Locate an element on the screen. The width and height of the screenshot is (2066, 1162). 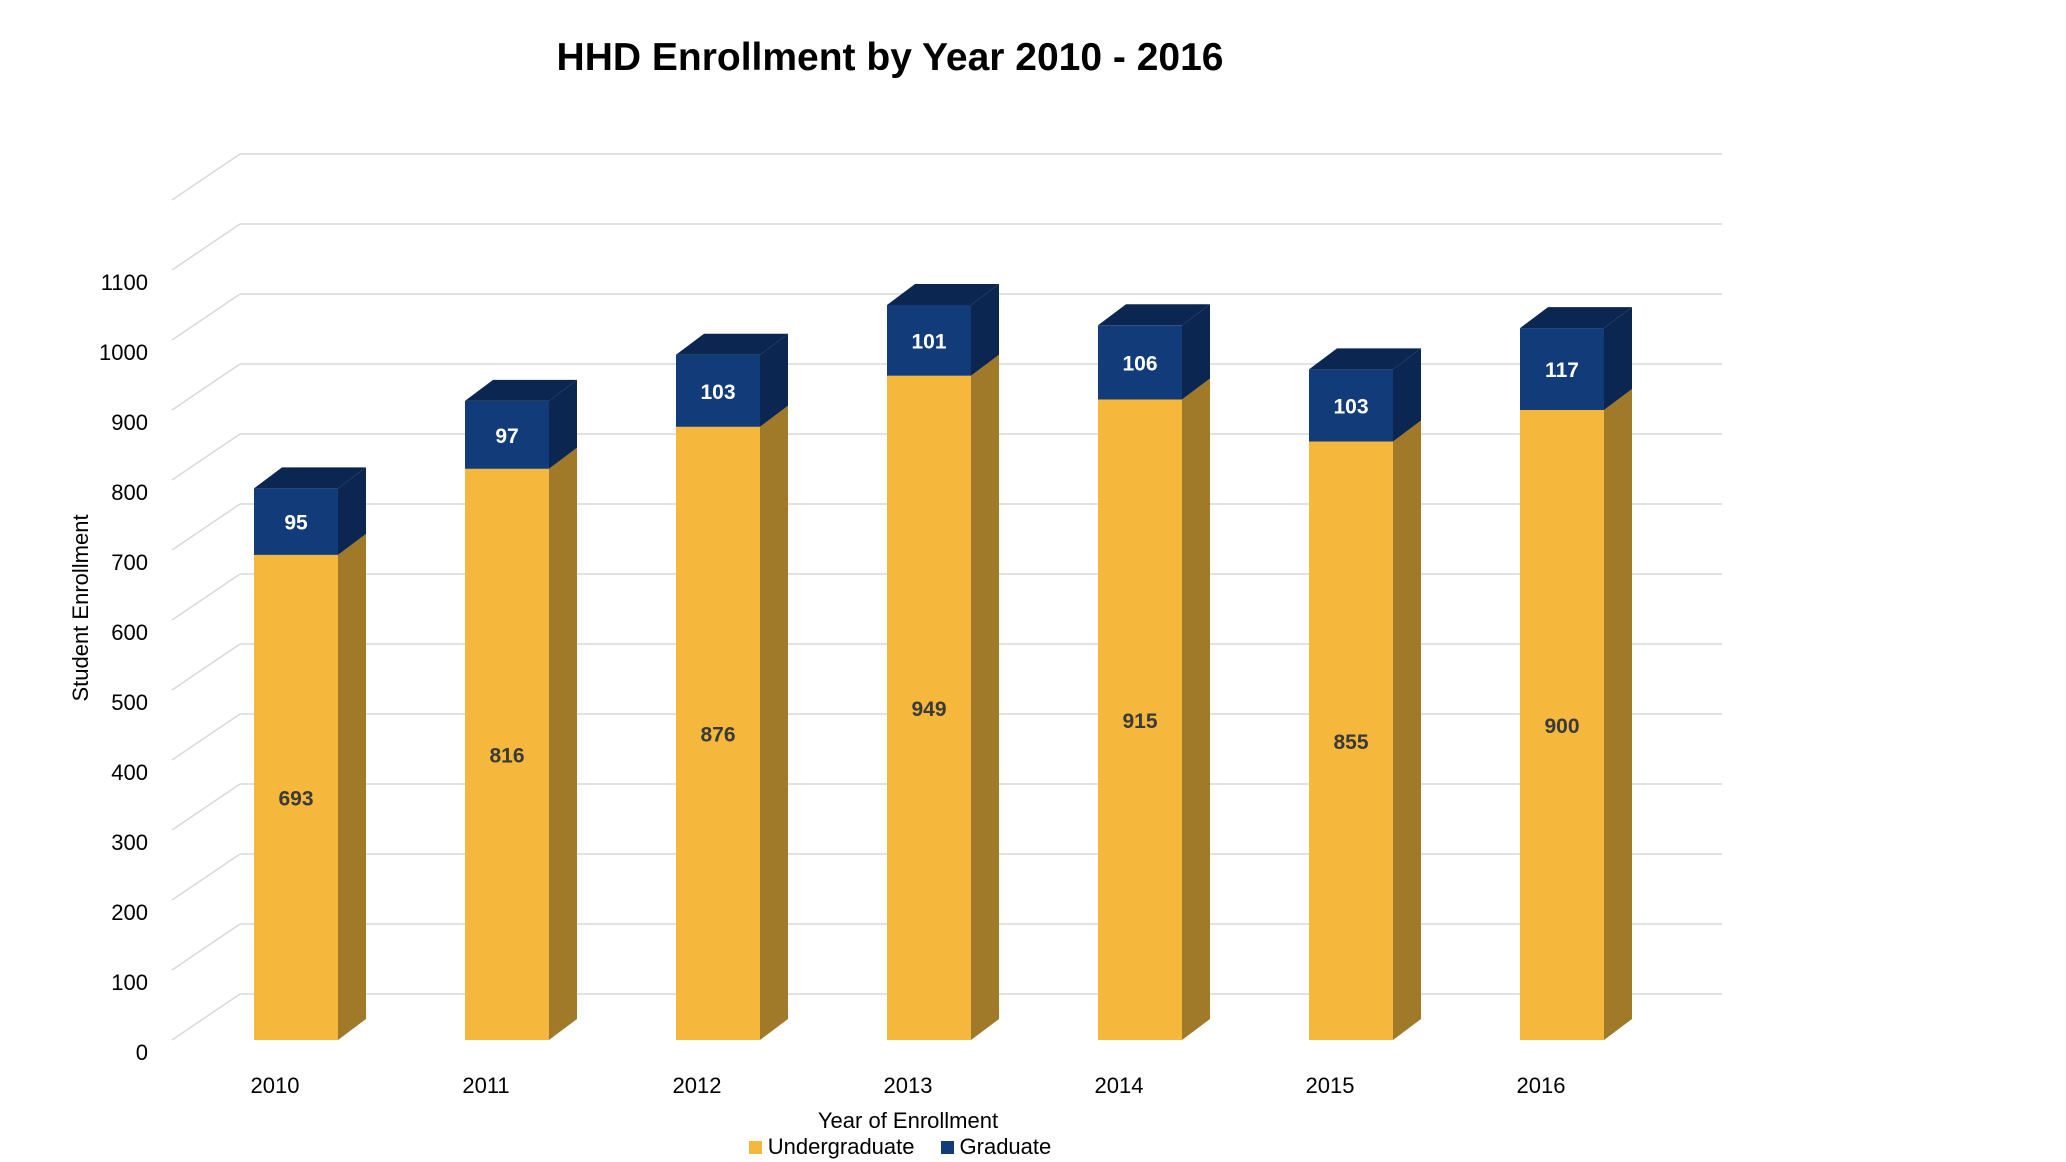
data-label-undergraduate: 693 is located at coordinates (295, 798).